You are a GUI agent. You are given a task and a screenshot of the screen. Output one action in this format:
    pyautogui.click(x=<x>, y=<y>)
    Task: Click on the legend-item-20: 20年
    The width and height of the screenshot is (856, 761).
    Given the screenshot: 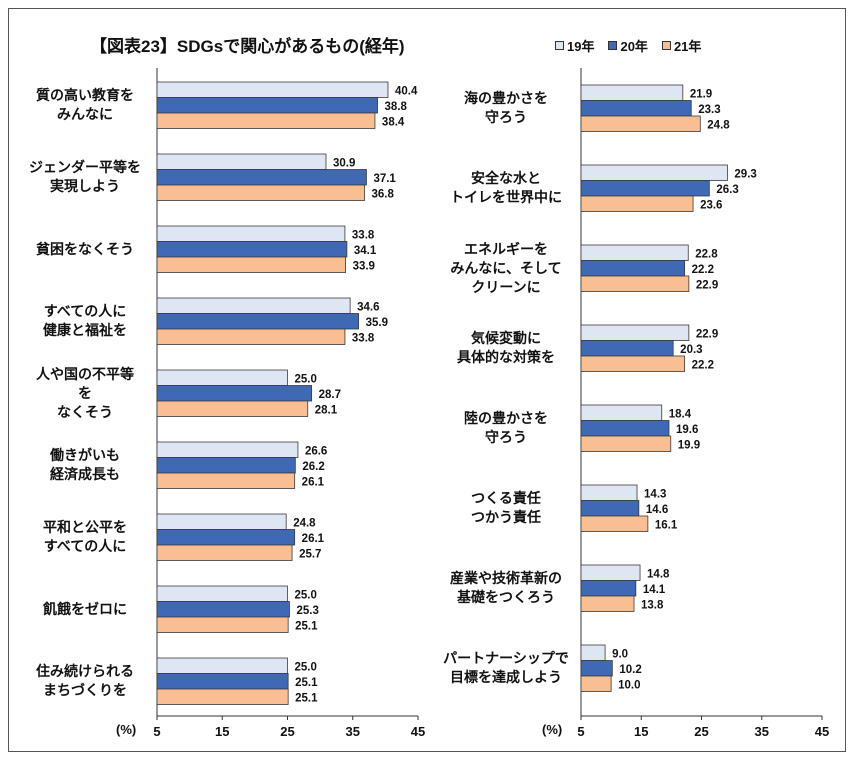 What is the action you would take?
    pyautogui.click(x=628, y=45)
    